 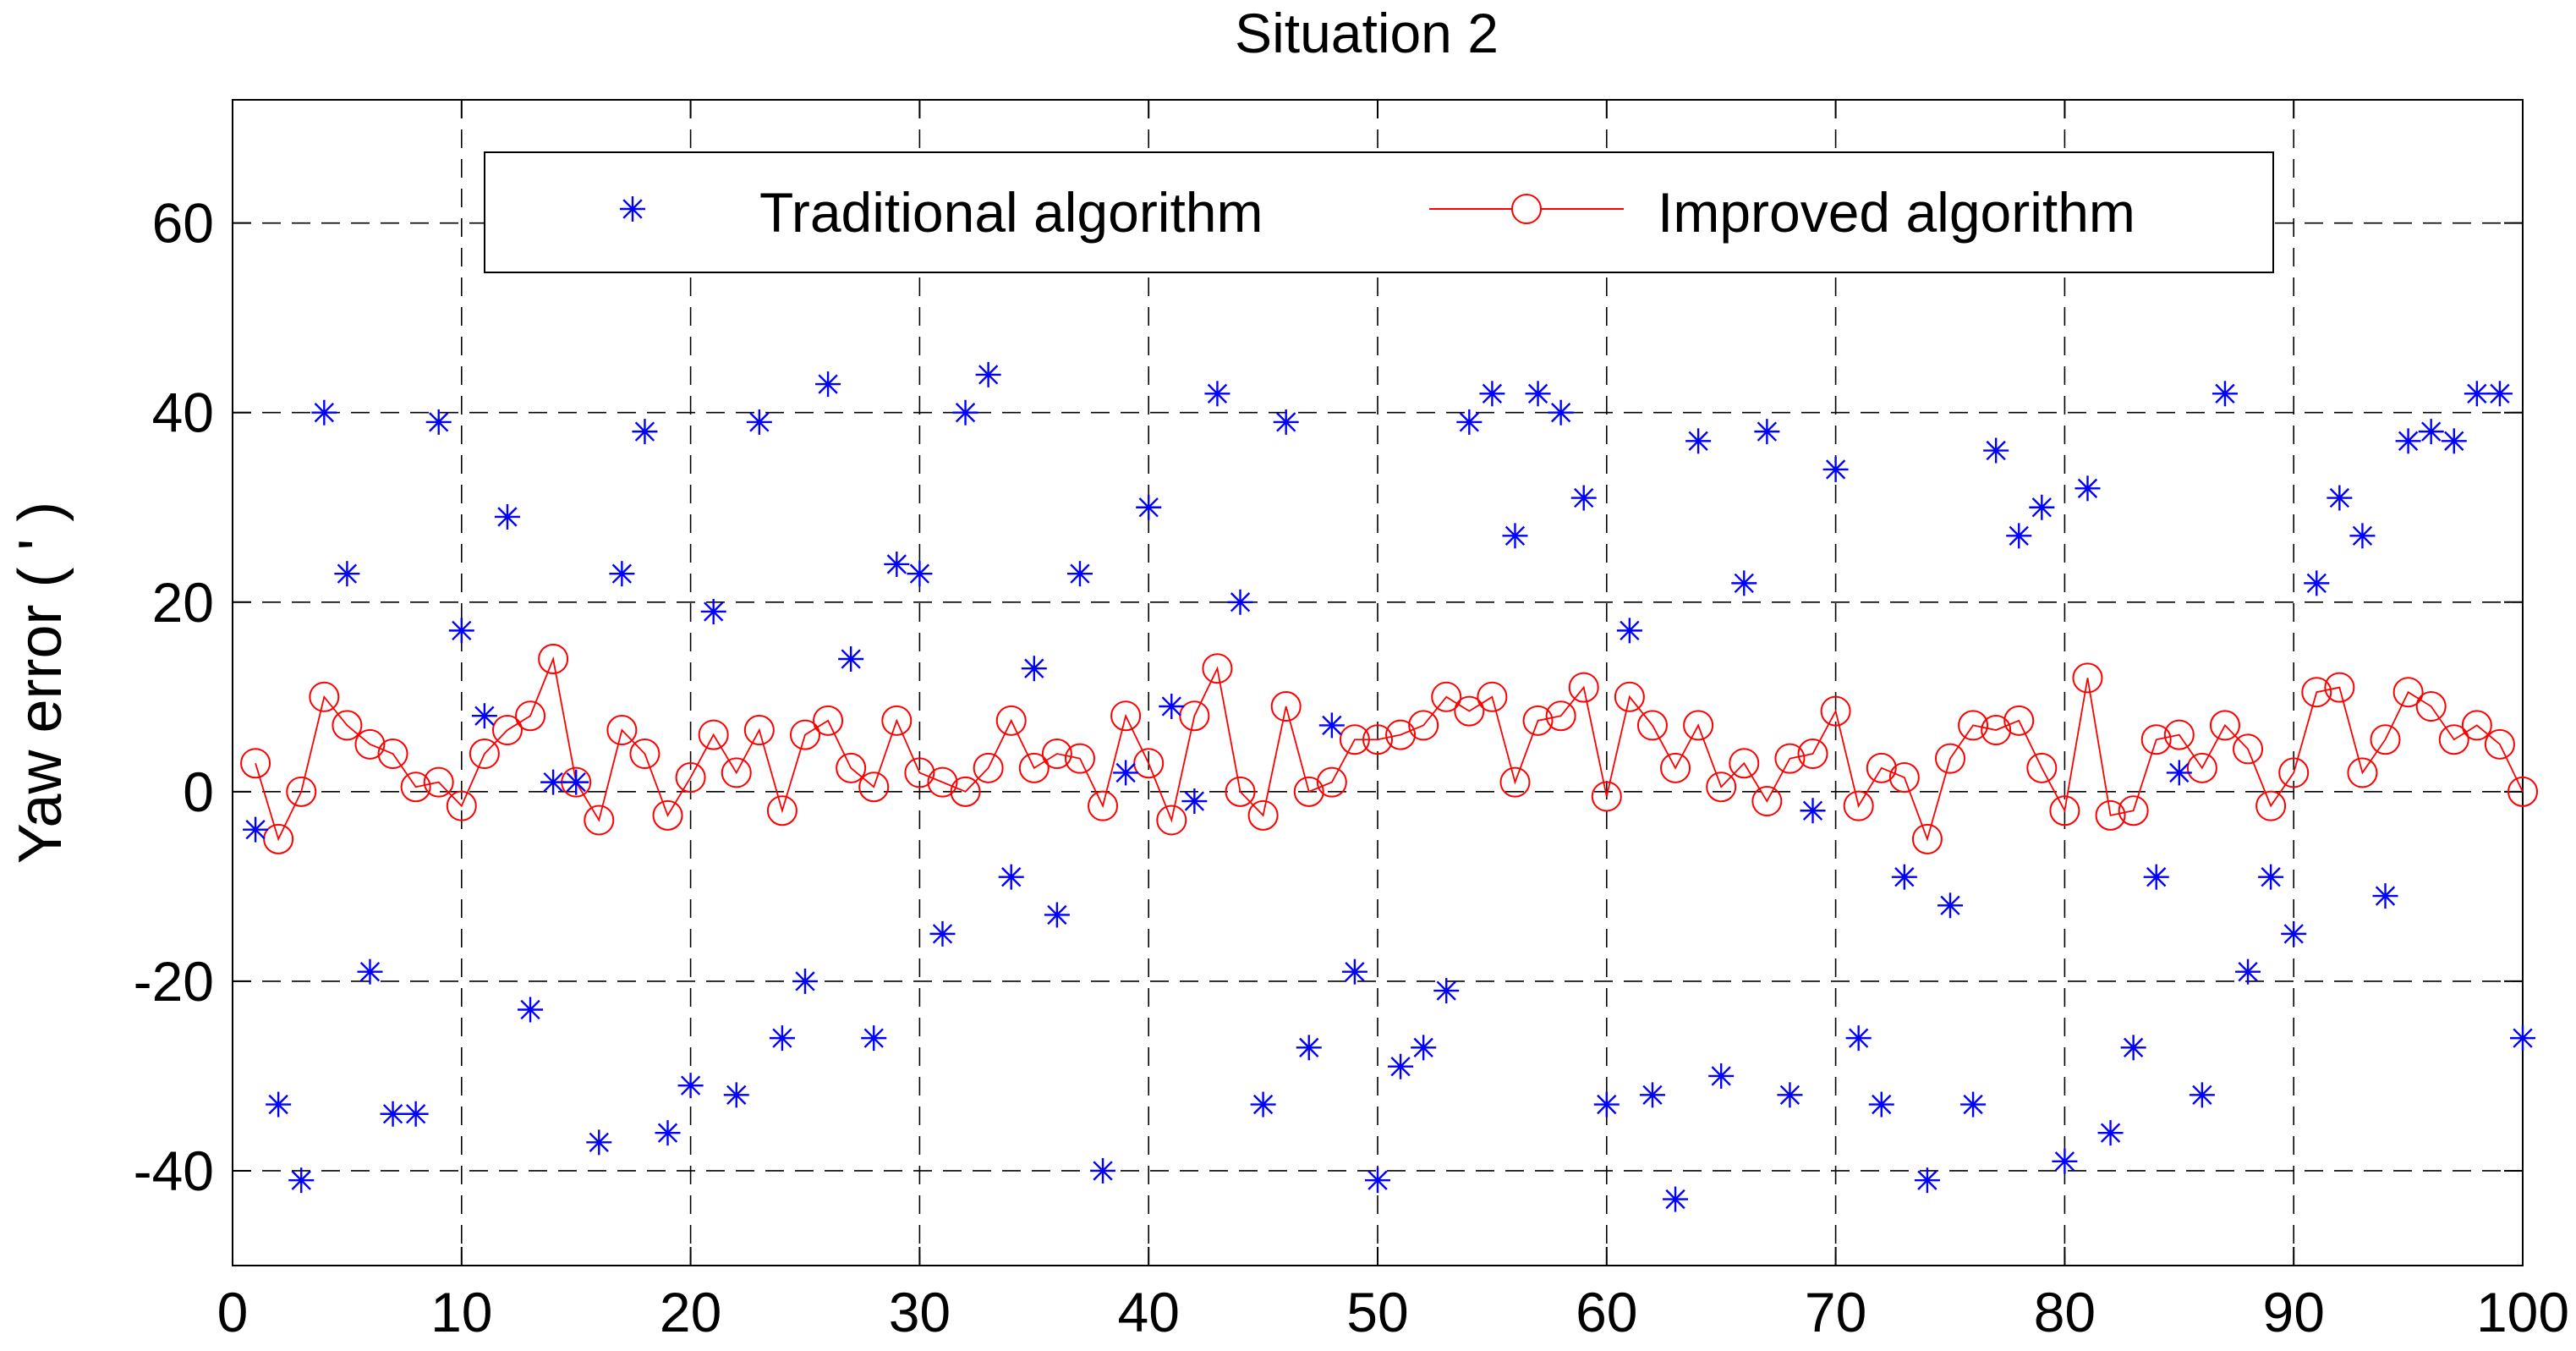 I want to click on y-tick-label: 20, so click(x=183, y=602).